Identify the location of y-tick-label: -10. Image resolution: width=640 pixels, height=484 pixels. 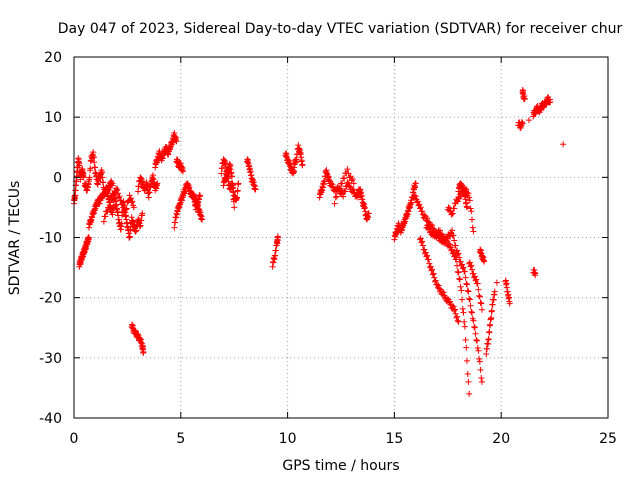
(50, 239).